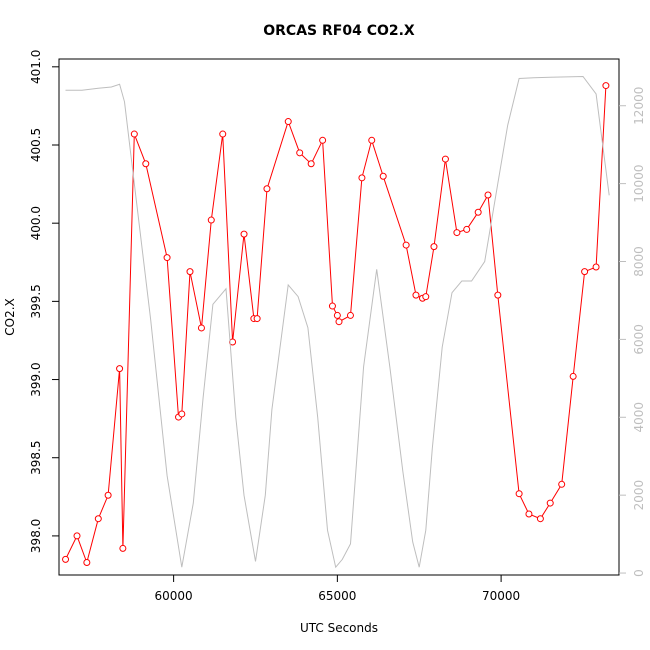 This screenshot has width=650, height=650. Describe the element at coordinates (36, 223) in the screenshot. I see `y-tick-label: 400.0` at that location.